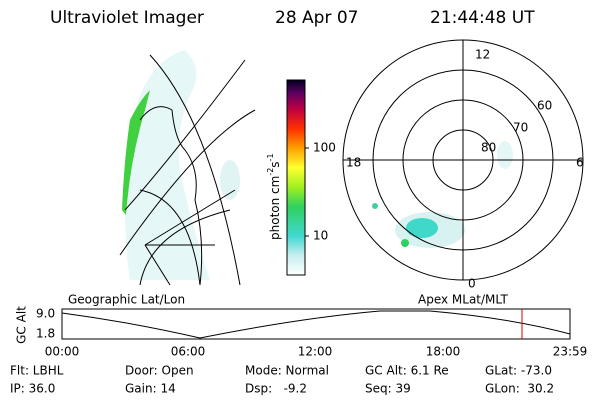 The image size is (600, 400). What do you see at coordinates (353, 163) in the screenshot?
I see `polar-label: 18` at bounding box center [353, 163].